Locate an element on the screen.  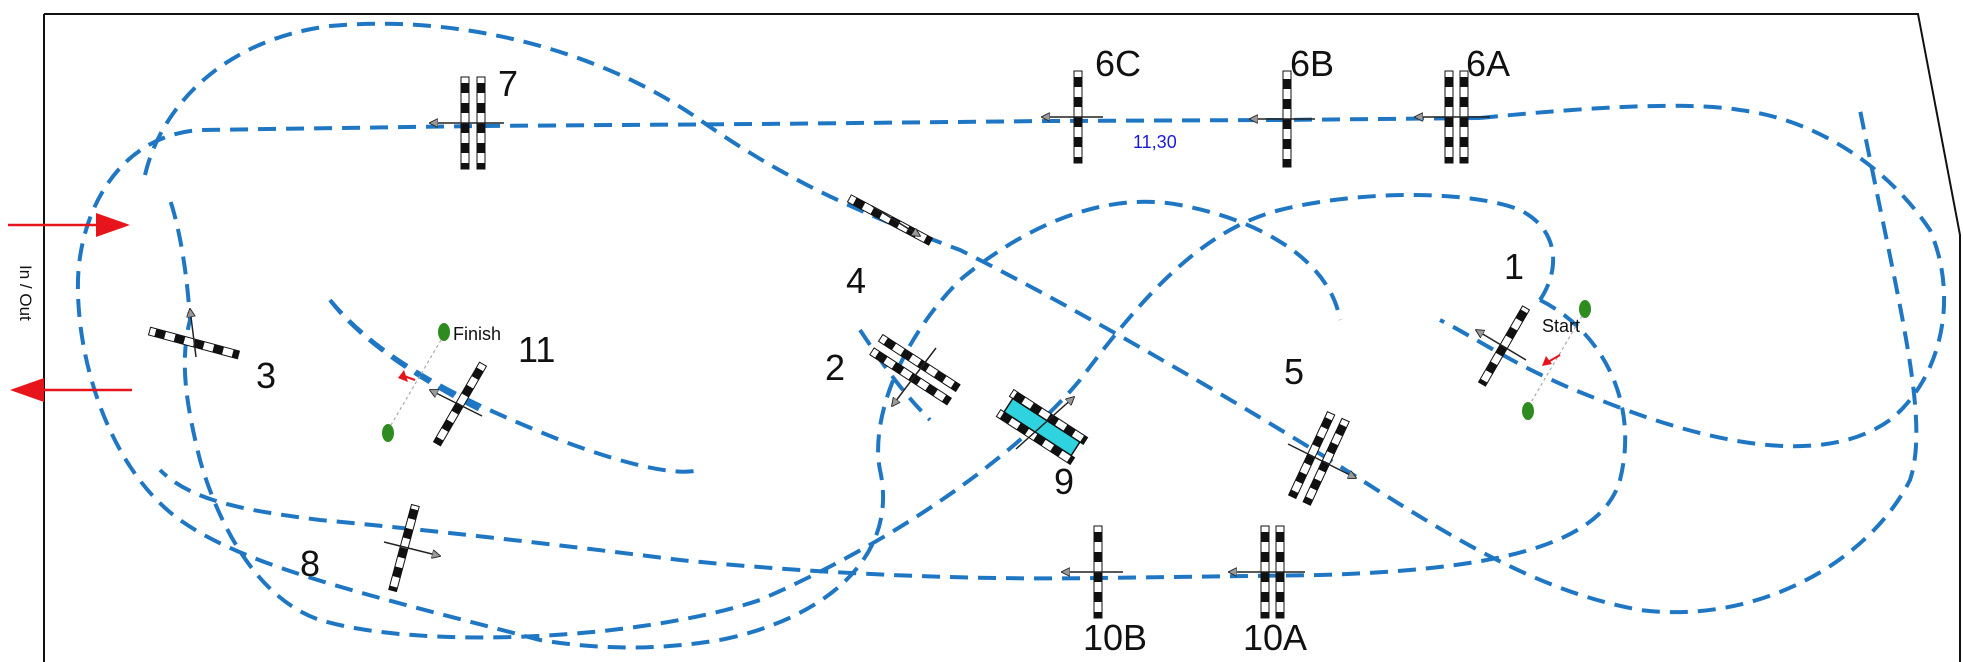
gate-6a is located at coordinates (1452, 117).